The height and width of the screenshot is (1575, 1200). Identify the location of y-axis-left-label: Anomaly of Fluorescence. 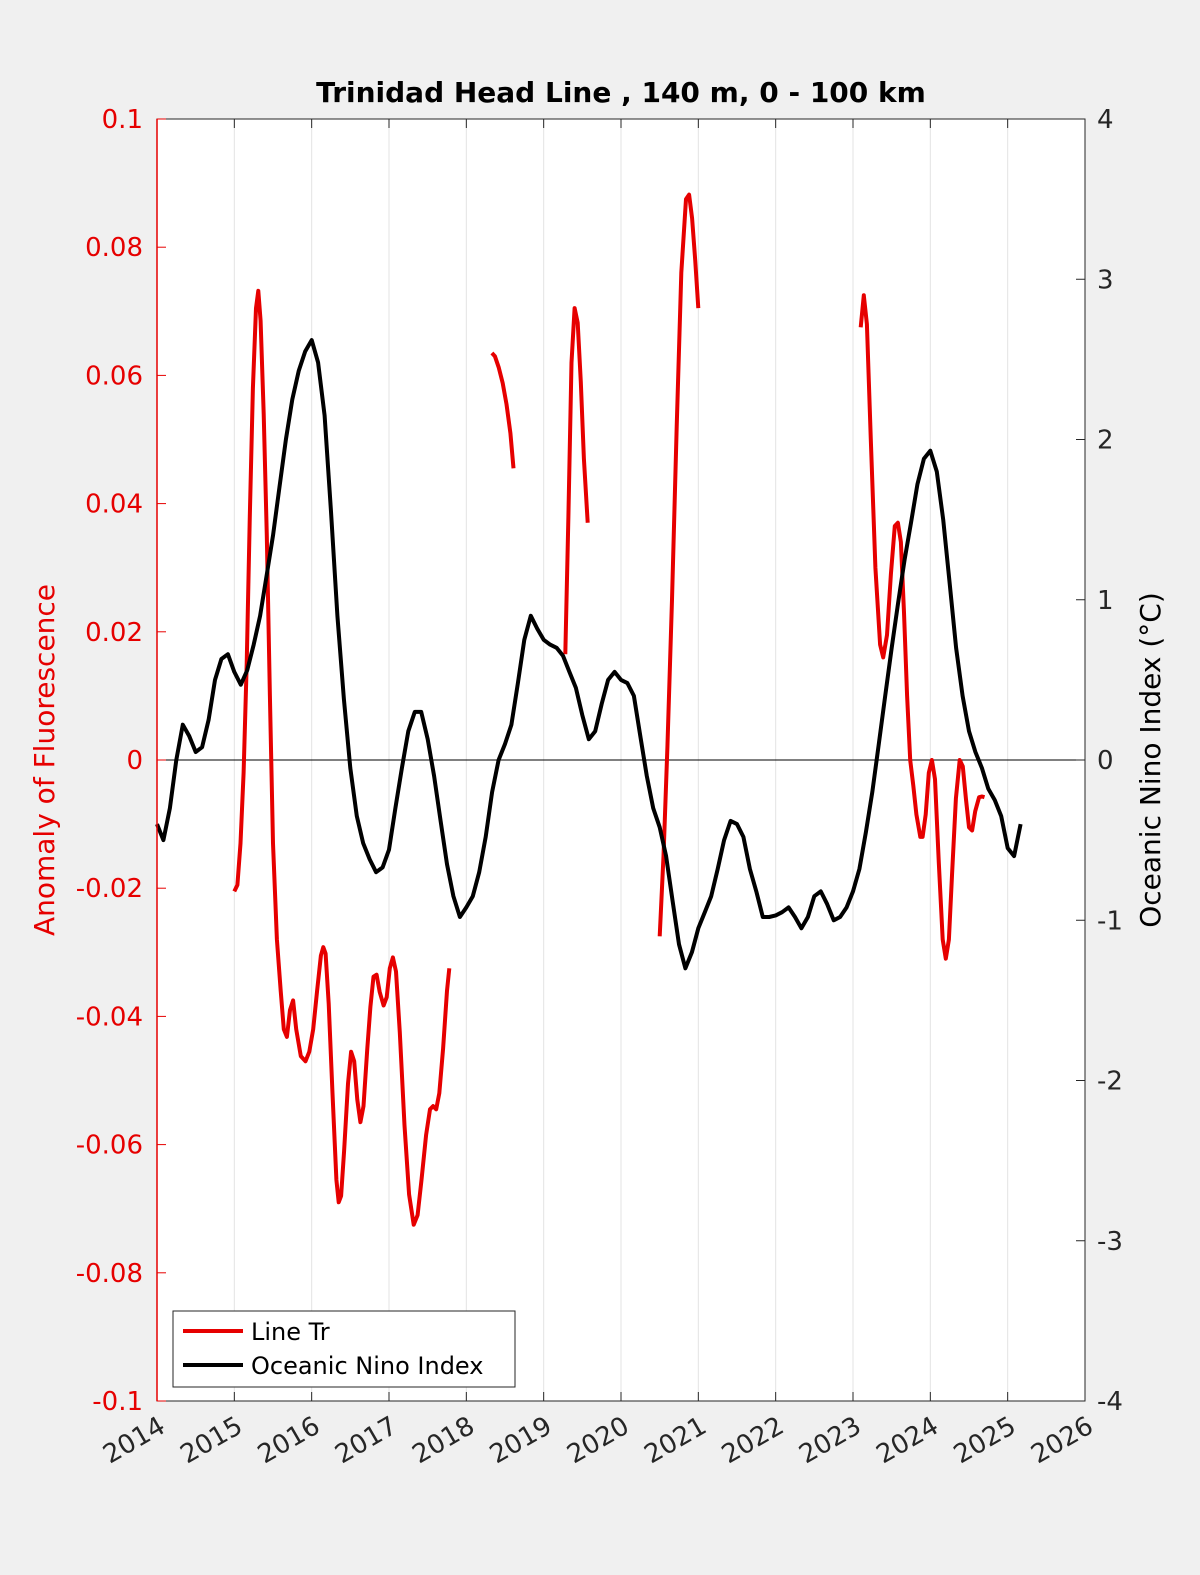
(44, 760).